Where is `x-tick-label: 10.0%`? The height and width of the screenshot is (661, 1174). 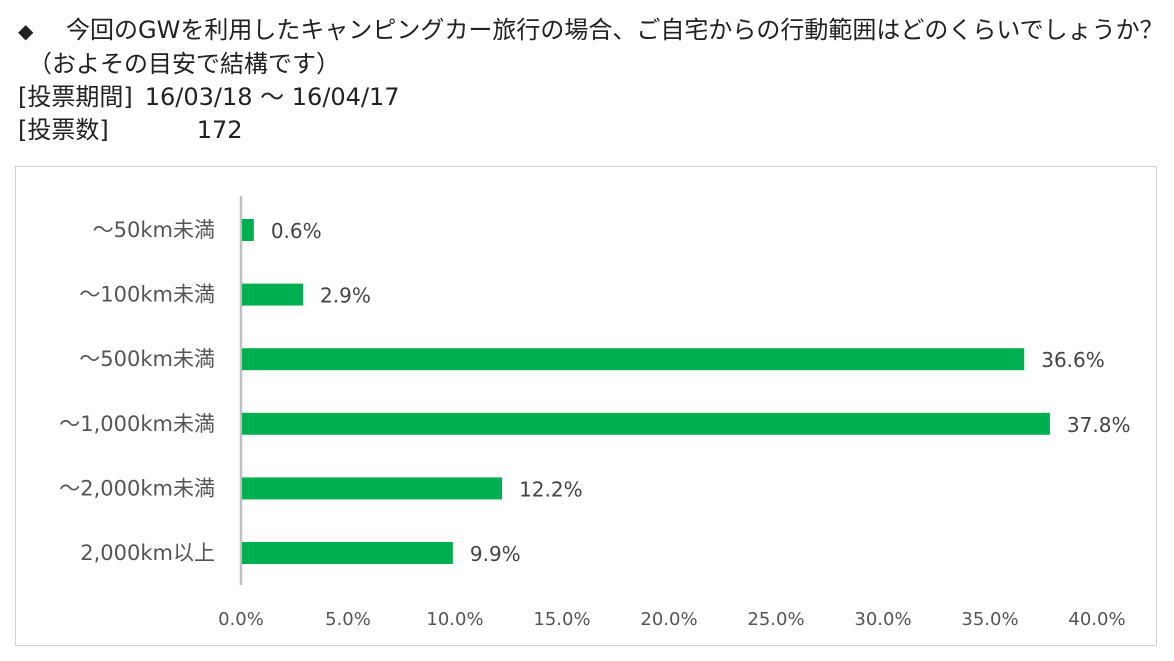
x-tick-label: 10.0% is located at coordinates (454, 619).